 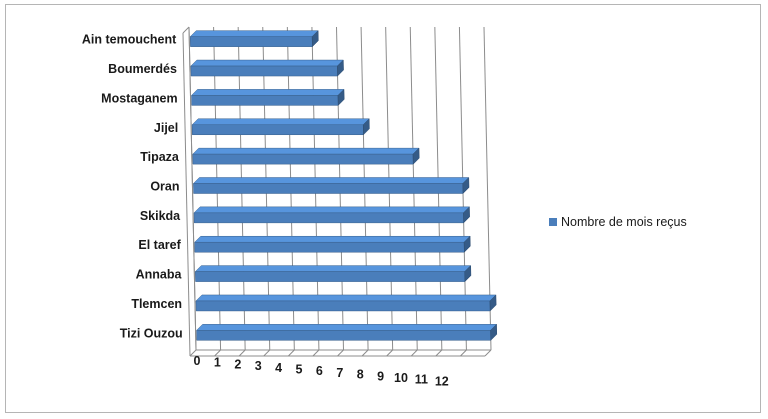 I want to click on gridline, so click(x=192, y=188).